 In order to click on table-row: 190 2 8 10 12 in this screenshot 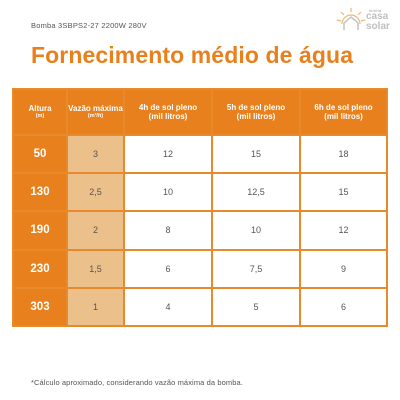, I will do `click(200, 230)`.